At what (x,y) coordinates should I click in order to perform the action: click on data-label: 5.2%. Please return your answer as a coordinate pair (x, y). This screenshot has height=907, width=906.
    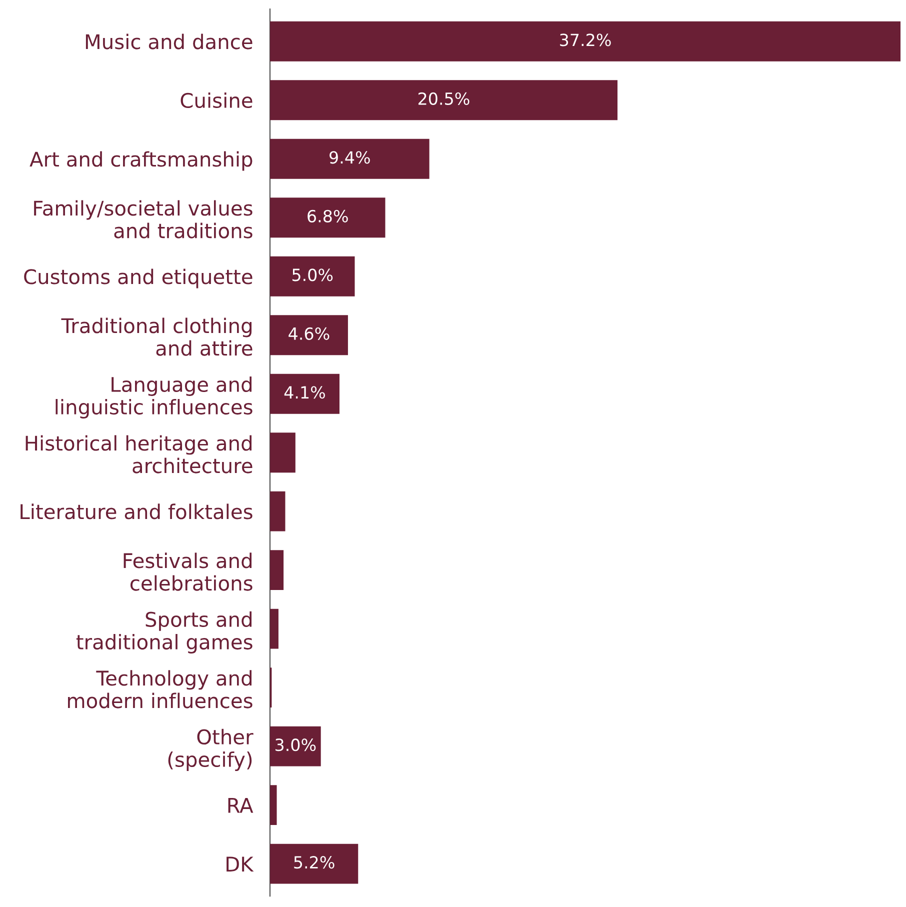
    Looking at the image, I should click on (314, 862).